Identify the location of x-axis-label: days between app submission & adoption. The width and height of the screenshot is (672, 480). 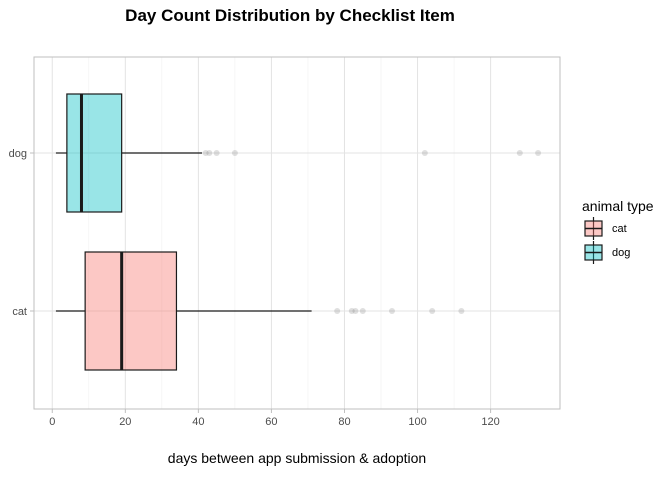
(297, 458).